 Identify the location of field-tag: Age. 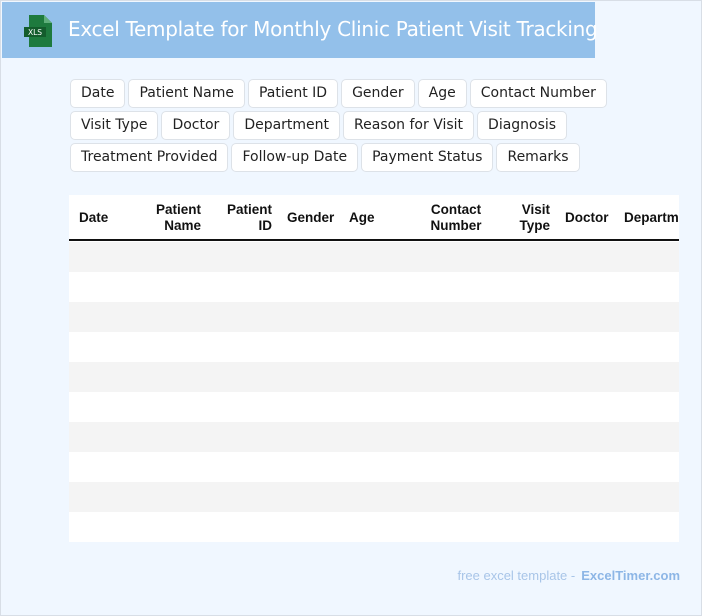
(442, 93).